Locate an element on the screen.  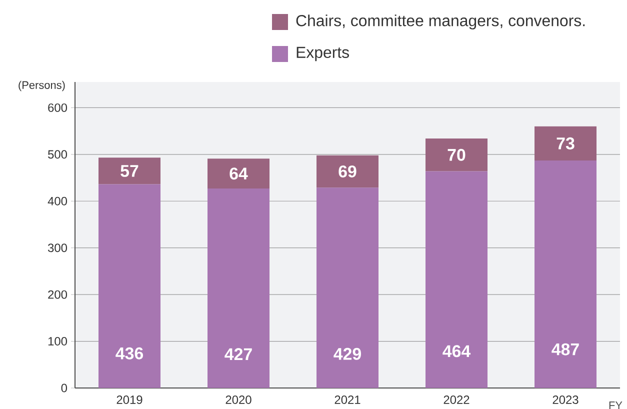
data-label: 70 is located at coordinates (457, 154).